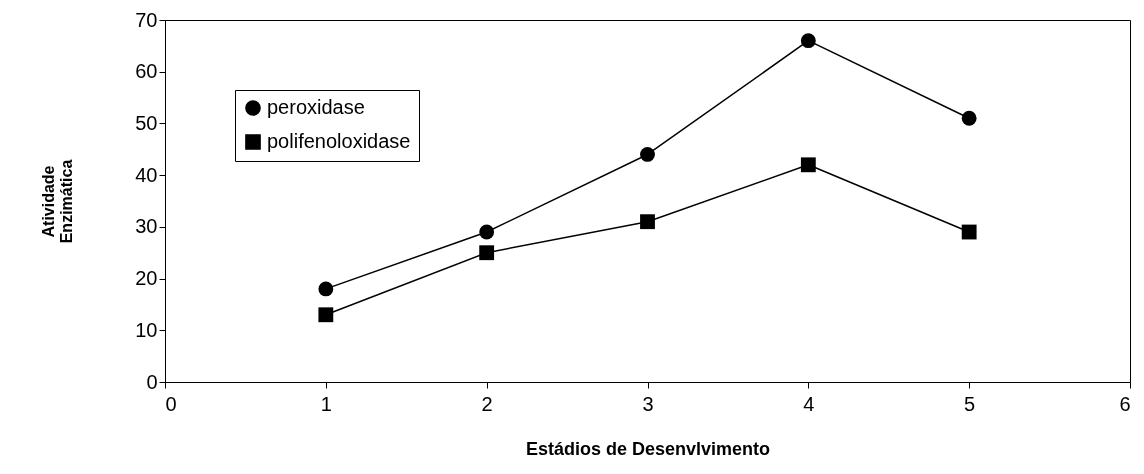 The width and height of the screenshot is (1144, 474). What do you see at coordinates (146, 329) in the screenshot?
I see `y-tick-label: 10` at bounding box center [146, 329].